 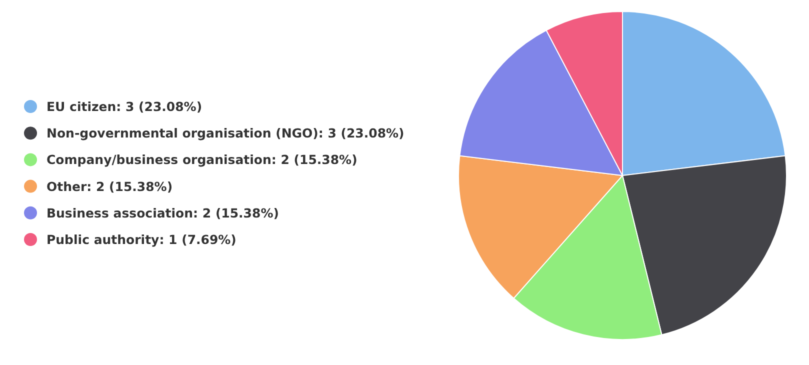 What do you see at coordinates (141, 239) in the screenshot?
I see `legend-label: Public authority: 1 (7.69%)` at bounding box center [141, 239].